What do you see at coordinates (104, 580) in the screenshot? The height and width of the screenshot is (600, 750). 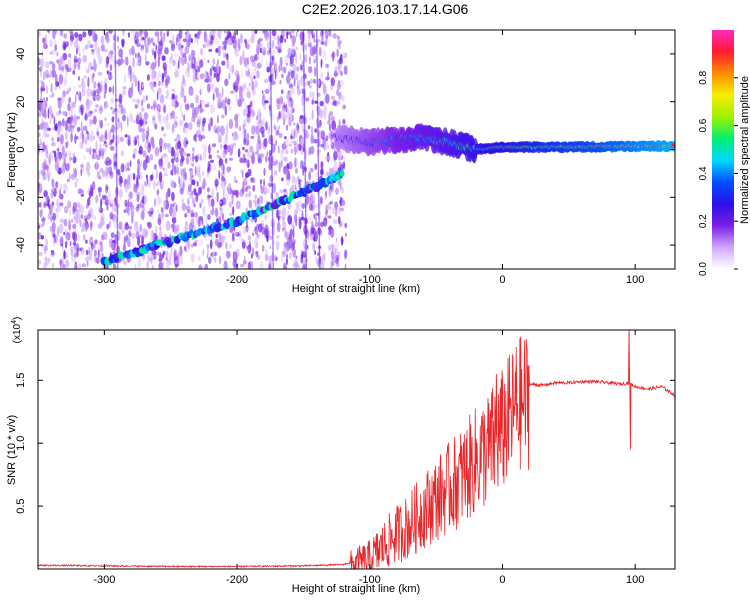 I see `x-tick-label: -300` at bounding box center [104, 580].